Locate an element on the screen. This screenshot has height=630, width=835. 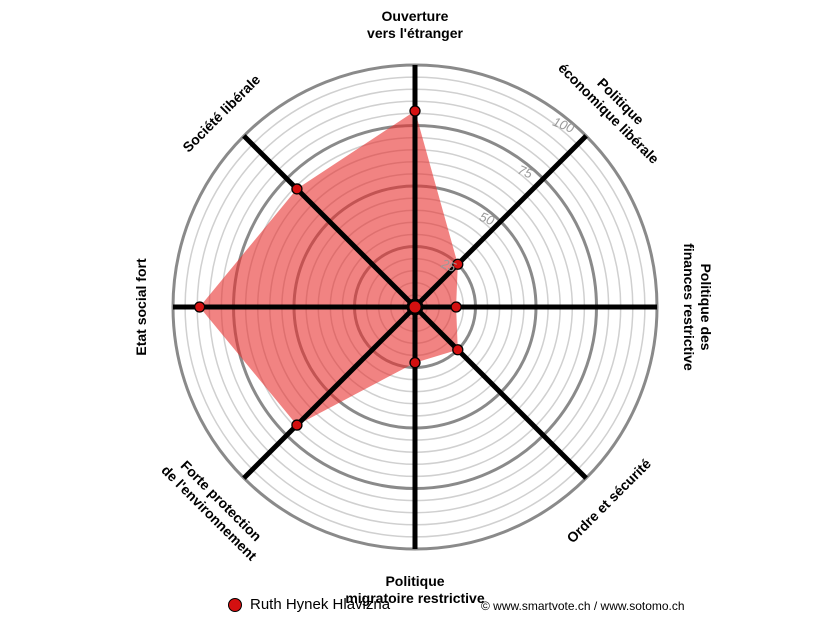
legend: Ruth Hynek Hlavizna is located at coordinates (309, 604).